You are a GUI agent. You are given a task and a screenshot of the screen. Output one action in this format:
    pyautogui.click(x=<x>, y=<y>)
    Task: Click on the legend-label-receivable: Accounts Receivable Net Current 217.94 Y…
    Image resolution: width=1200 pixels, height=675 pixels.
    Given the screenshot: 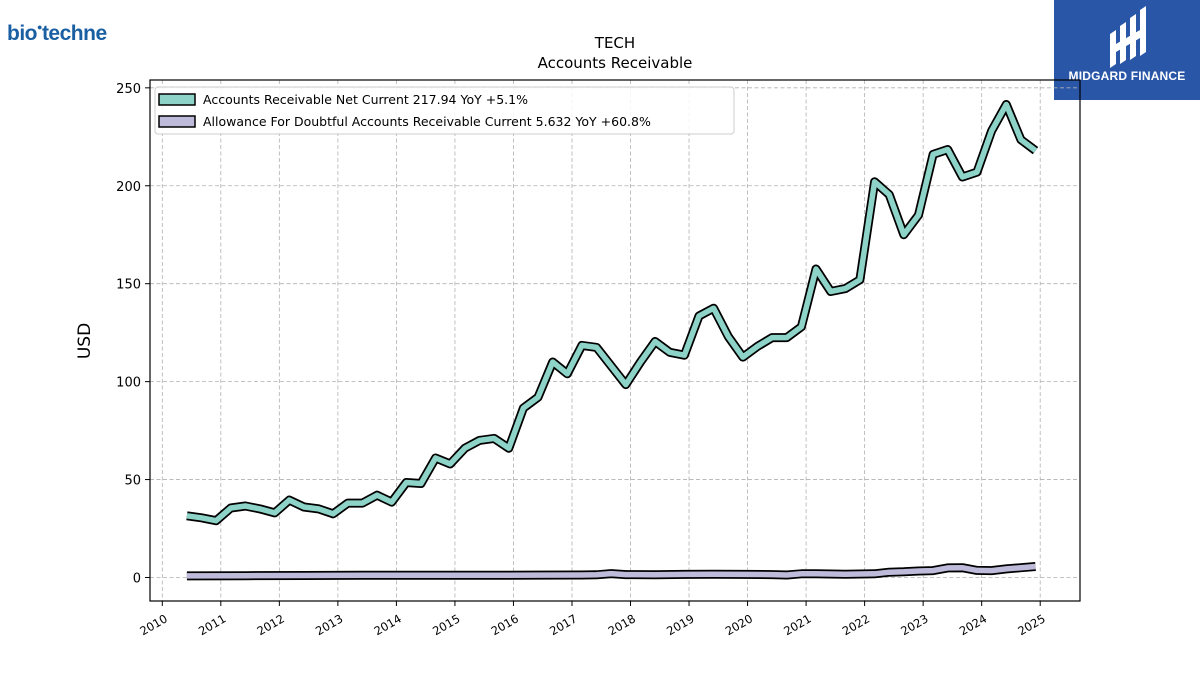 What is the action you would take?
    pyautogui.click(x=365, y=99)
    